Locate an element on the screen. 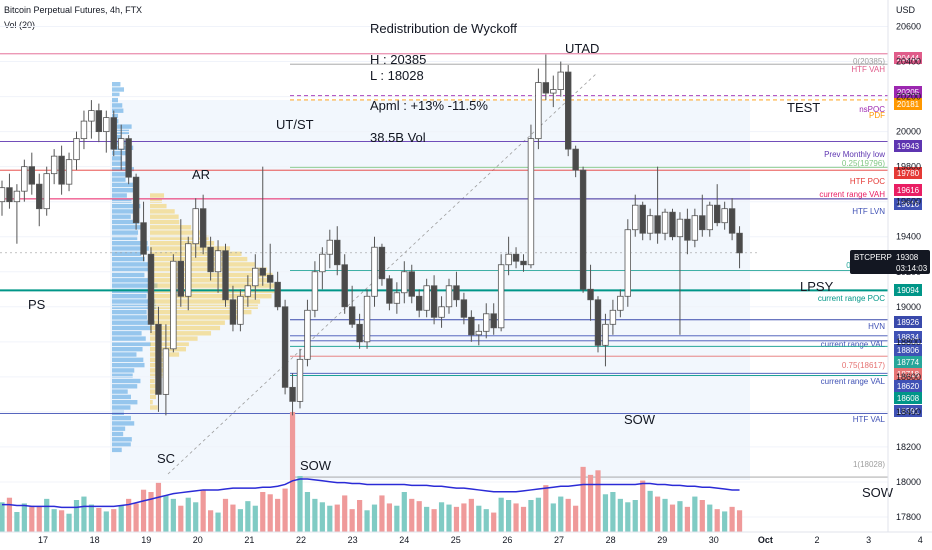 The image size is (932, 550). x-tick-label: 19 is located at coordinates (146, 540).